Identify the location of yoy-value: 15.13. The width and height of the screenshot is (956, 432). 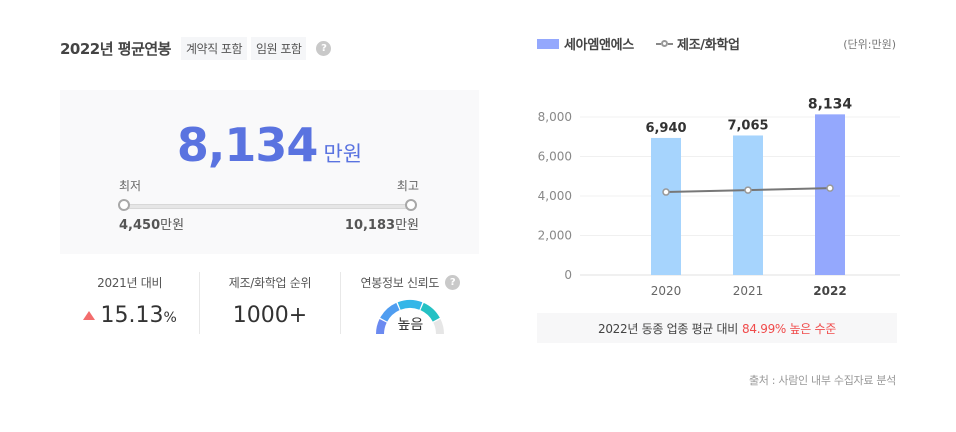
(132, 315).